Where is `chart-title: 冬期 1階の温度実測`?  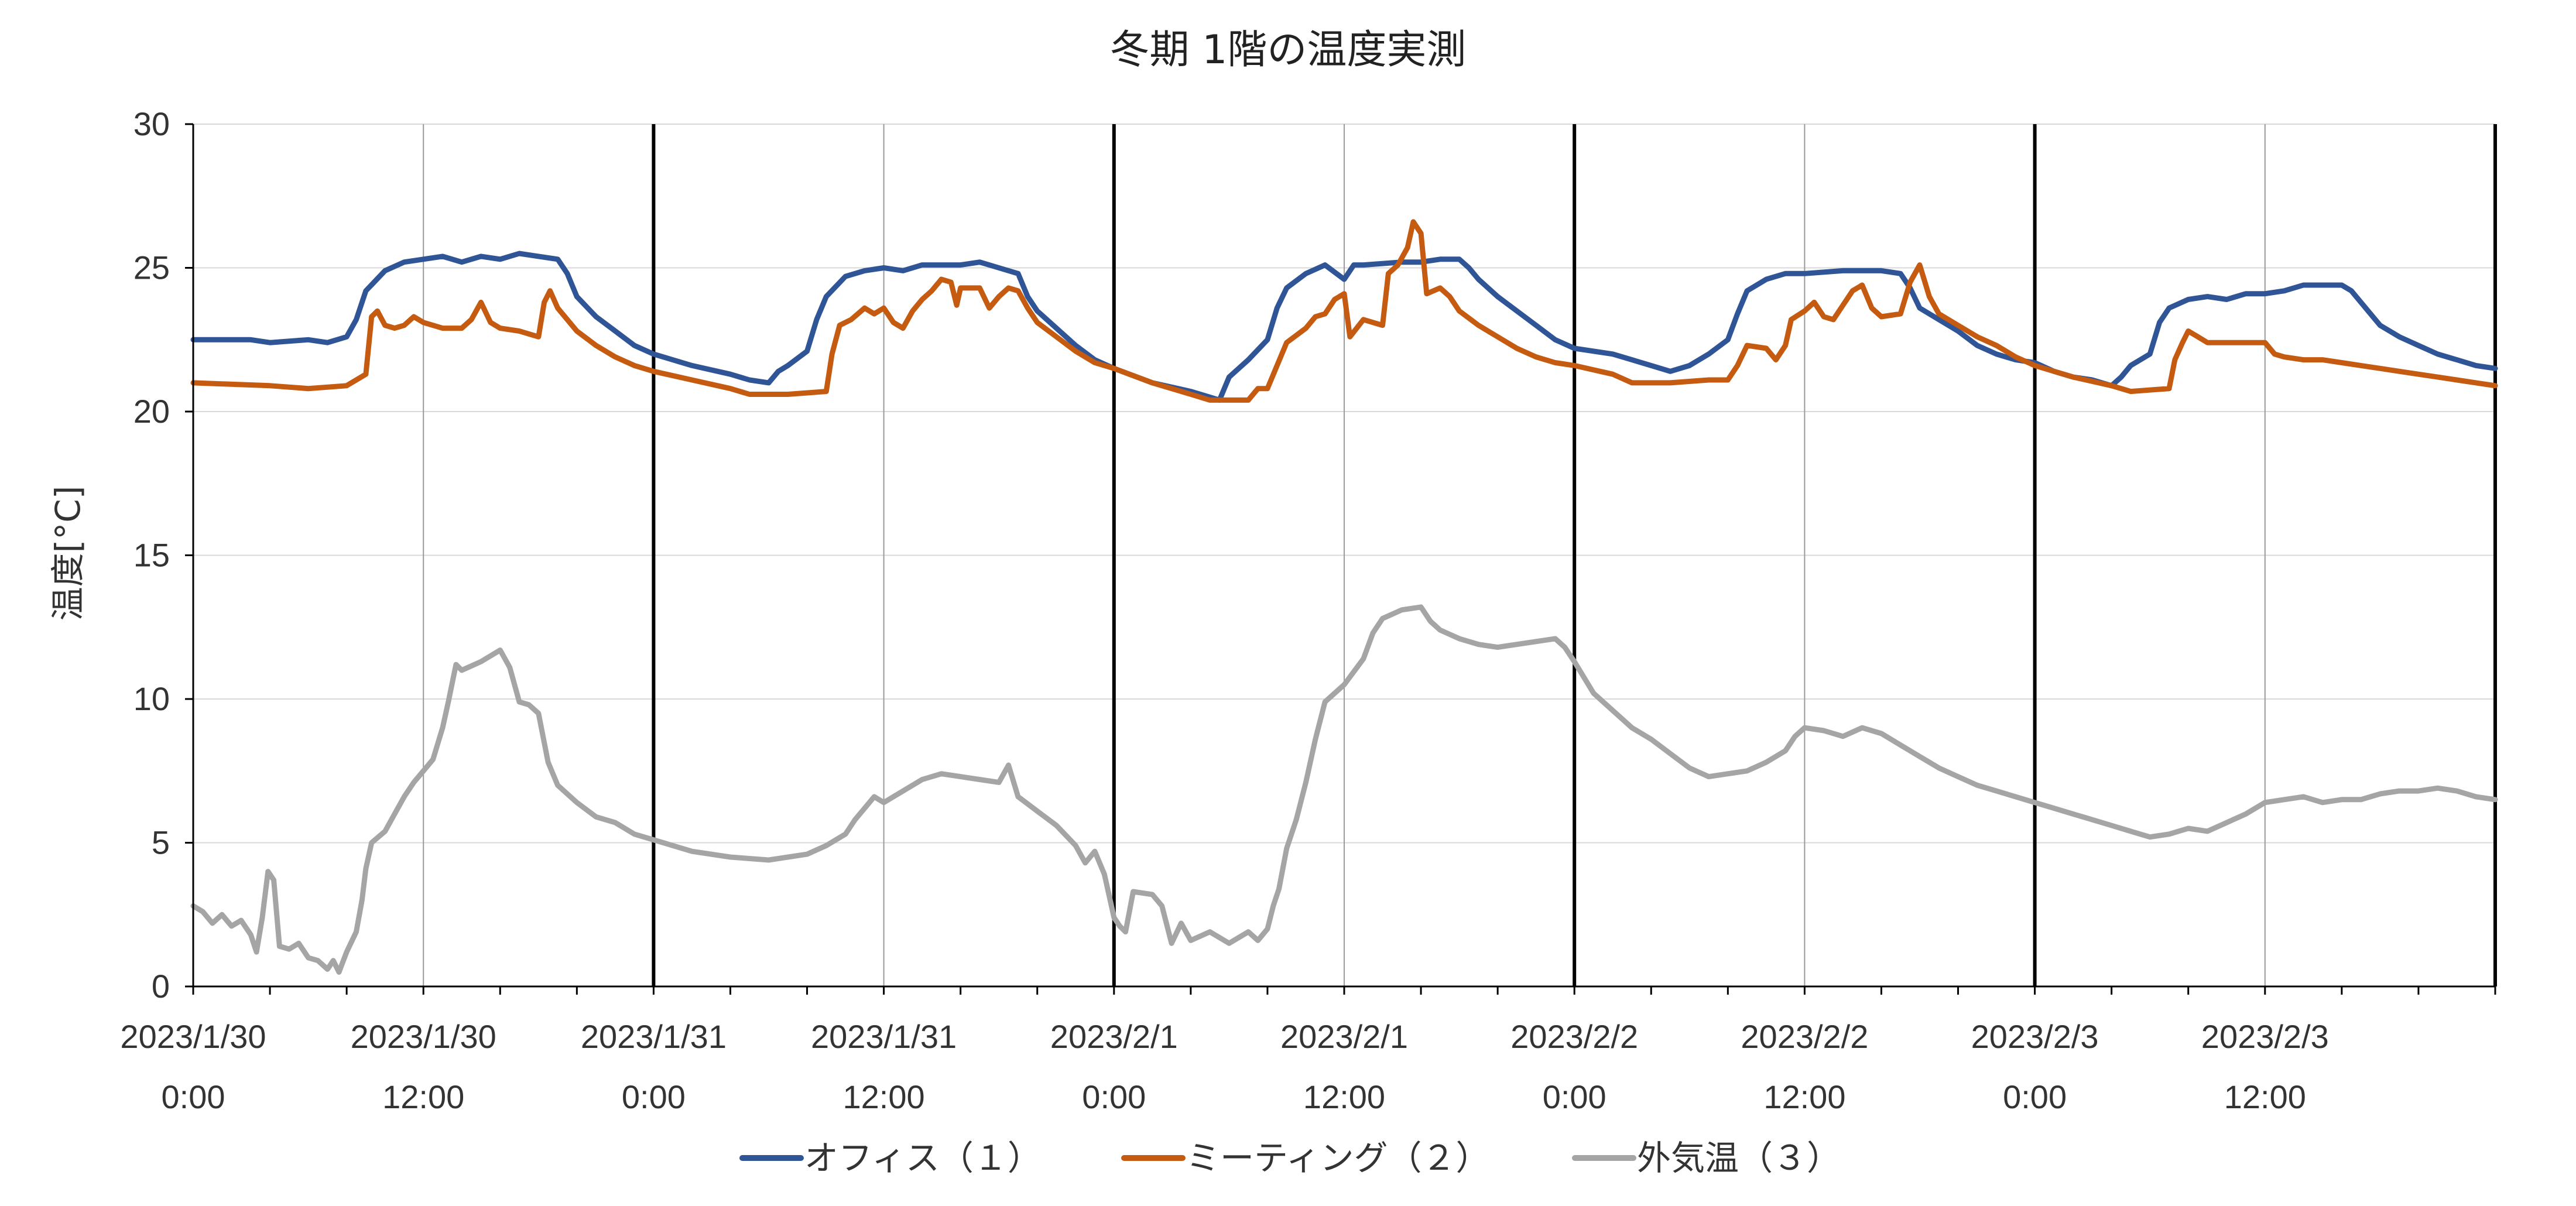
chart-title: 冬期 1階の温度実測 is located at coordinates (1288, 50).